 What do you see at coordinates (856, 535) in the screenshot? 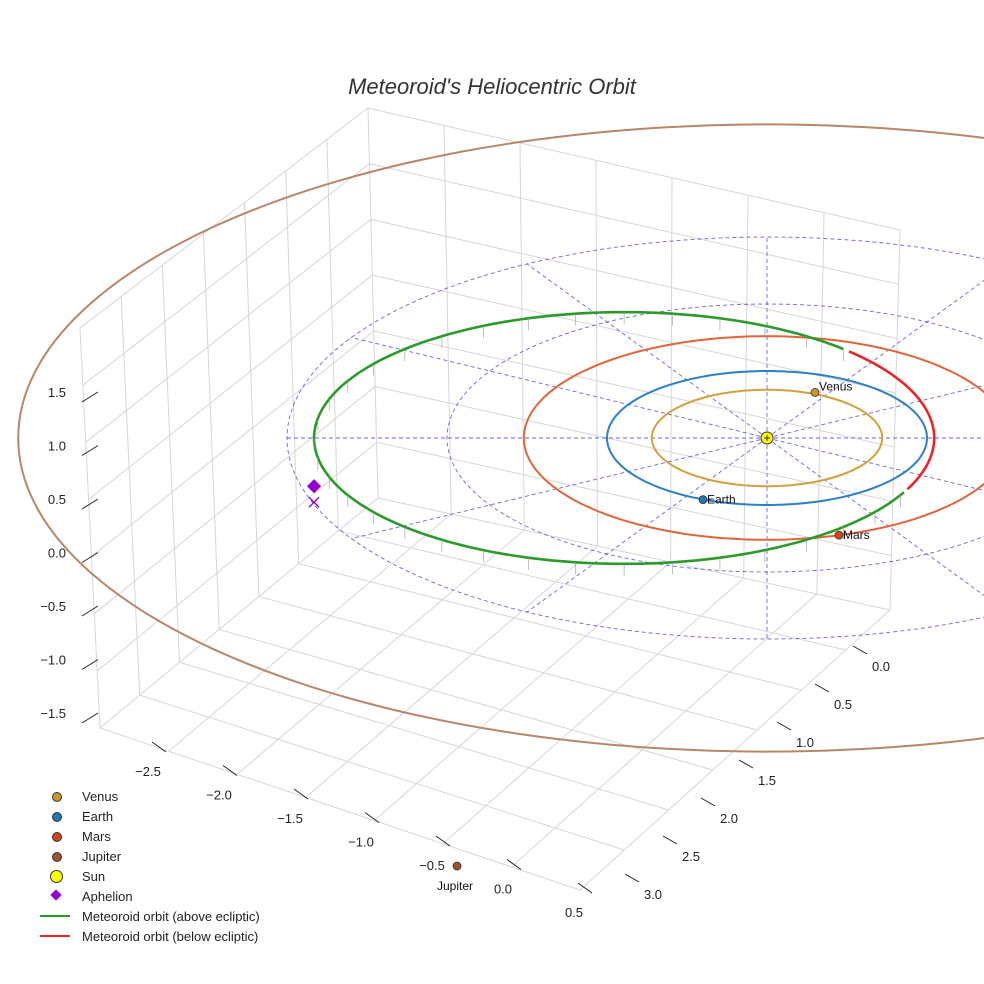
I see `mars-label: Mars` at bounding box center [856, 535].